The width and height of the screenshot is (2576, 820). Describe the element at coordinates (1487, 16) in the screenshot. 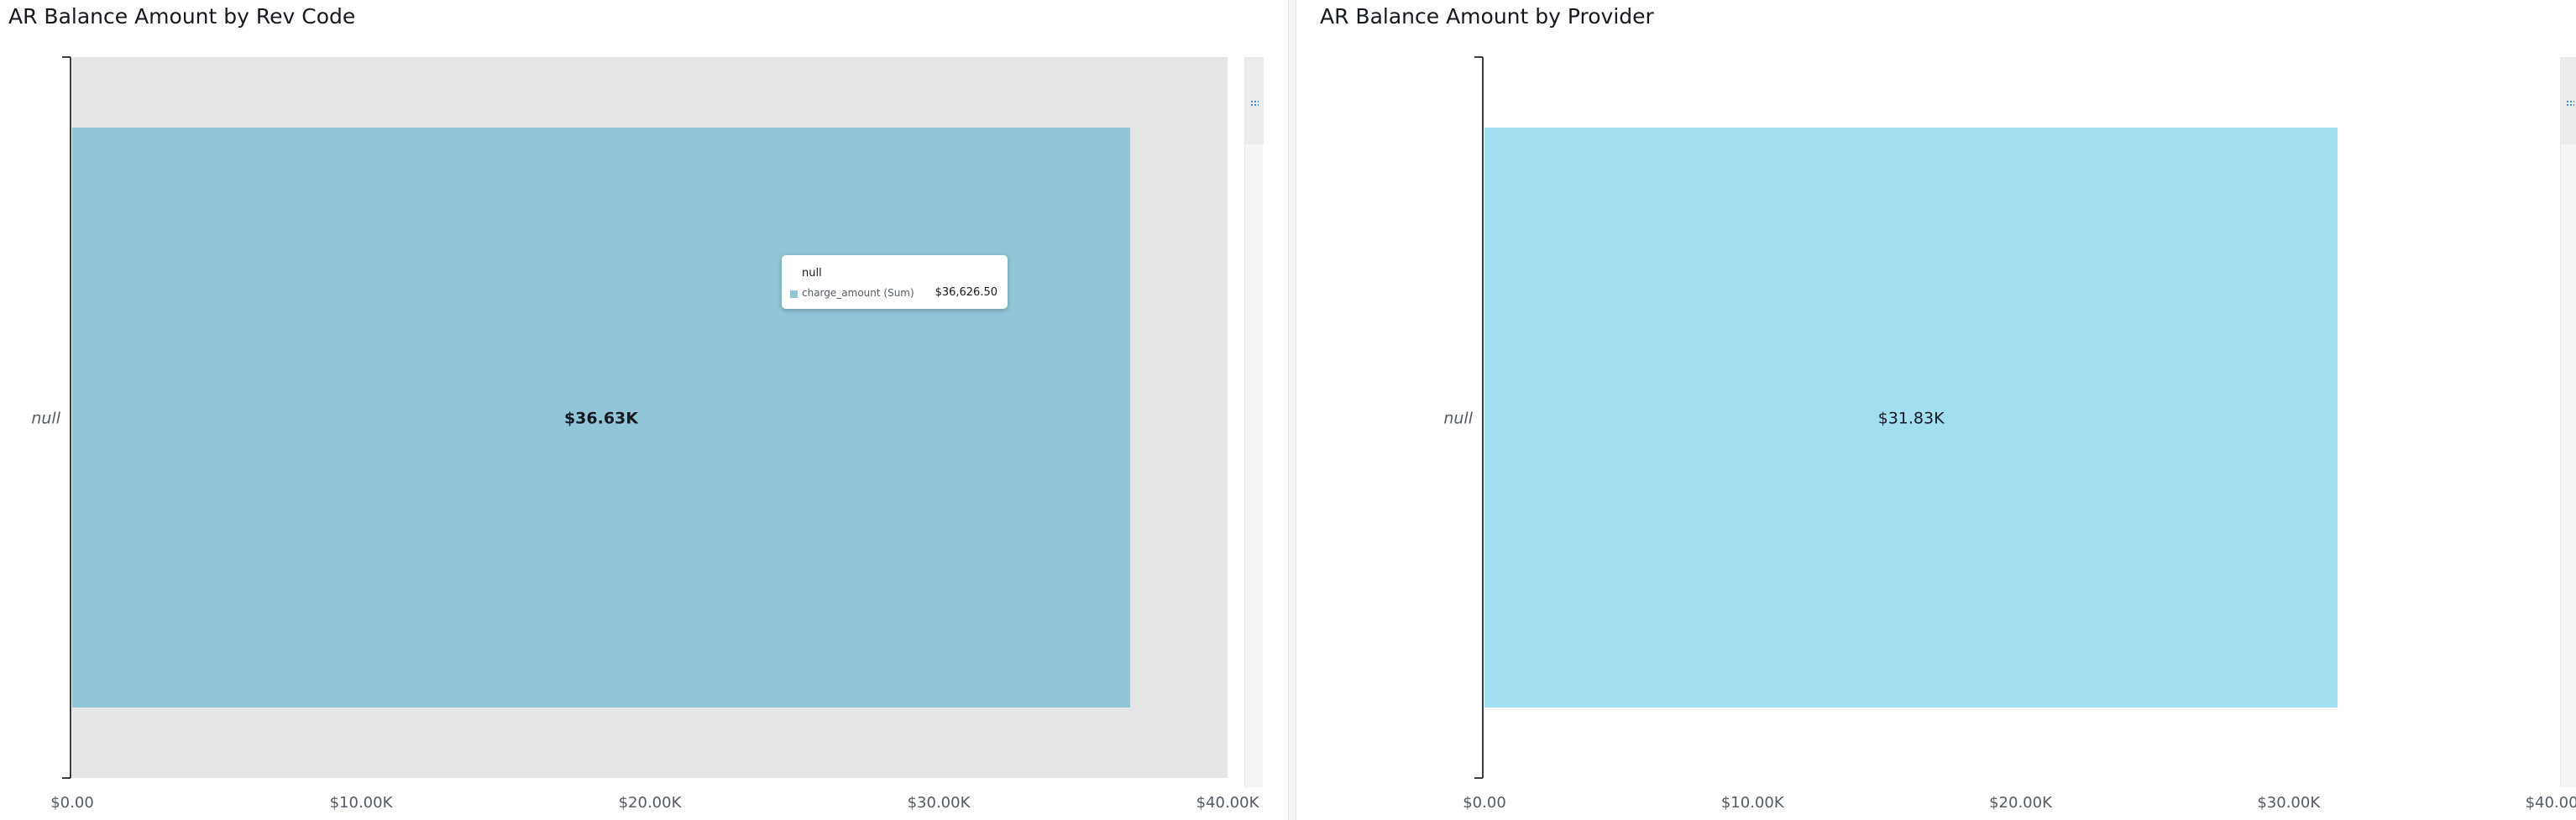

I see `panel-title: AR Balance Amount by Provider` at that location.